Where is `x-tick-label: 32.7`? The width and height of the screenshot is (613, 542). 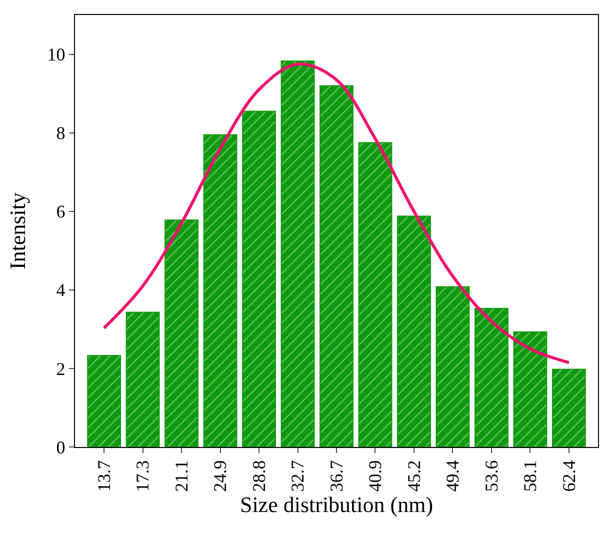 x-tick-label: 32.7 is located at coordinates (298, 476).